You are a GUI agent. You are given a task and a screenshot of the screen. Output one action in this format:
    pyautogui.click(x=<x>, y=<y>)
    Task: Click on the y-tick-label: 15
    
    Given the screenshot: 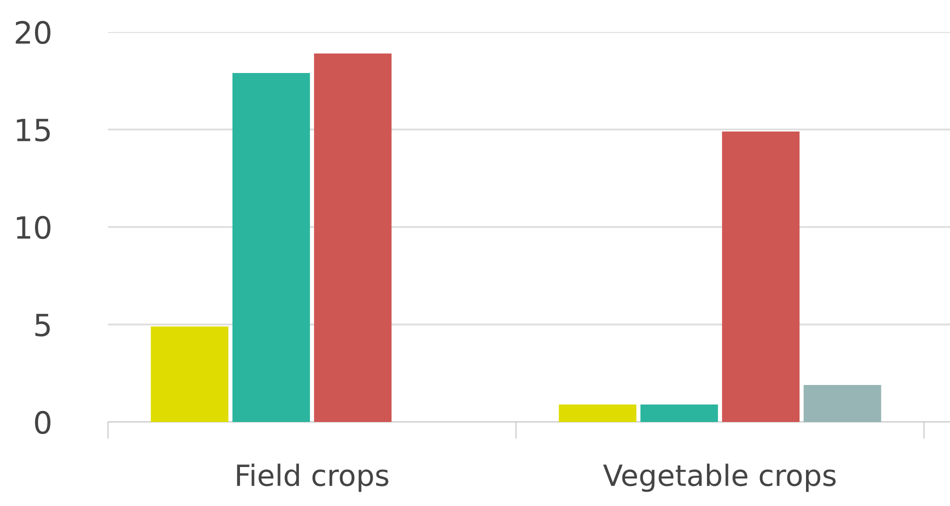 What is the action you would take?
    pyautogui.click(x=33, y=130)
    